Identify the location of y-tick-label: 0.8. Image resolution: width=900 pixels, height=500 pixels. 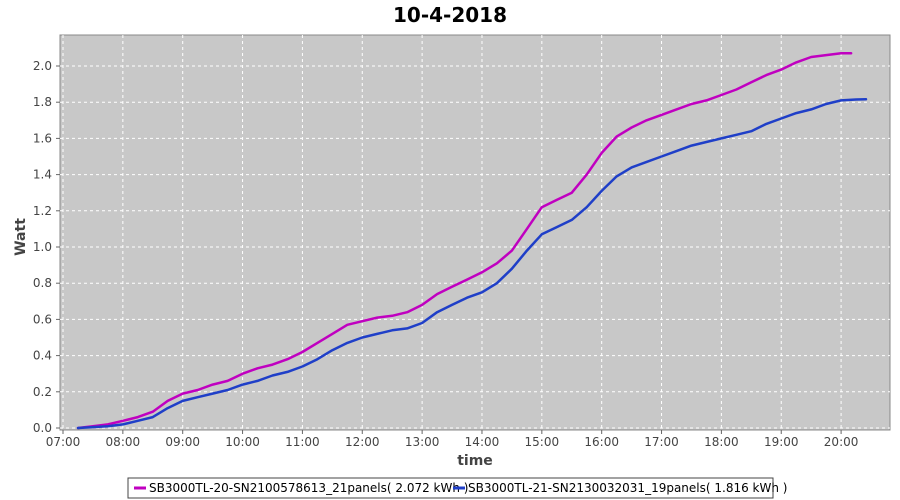
(42, 283).